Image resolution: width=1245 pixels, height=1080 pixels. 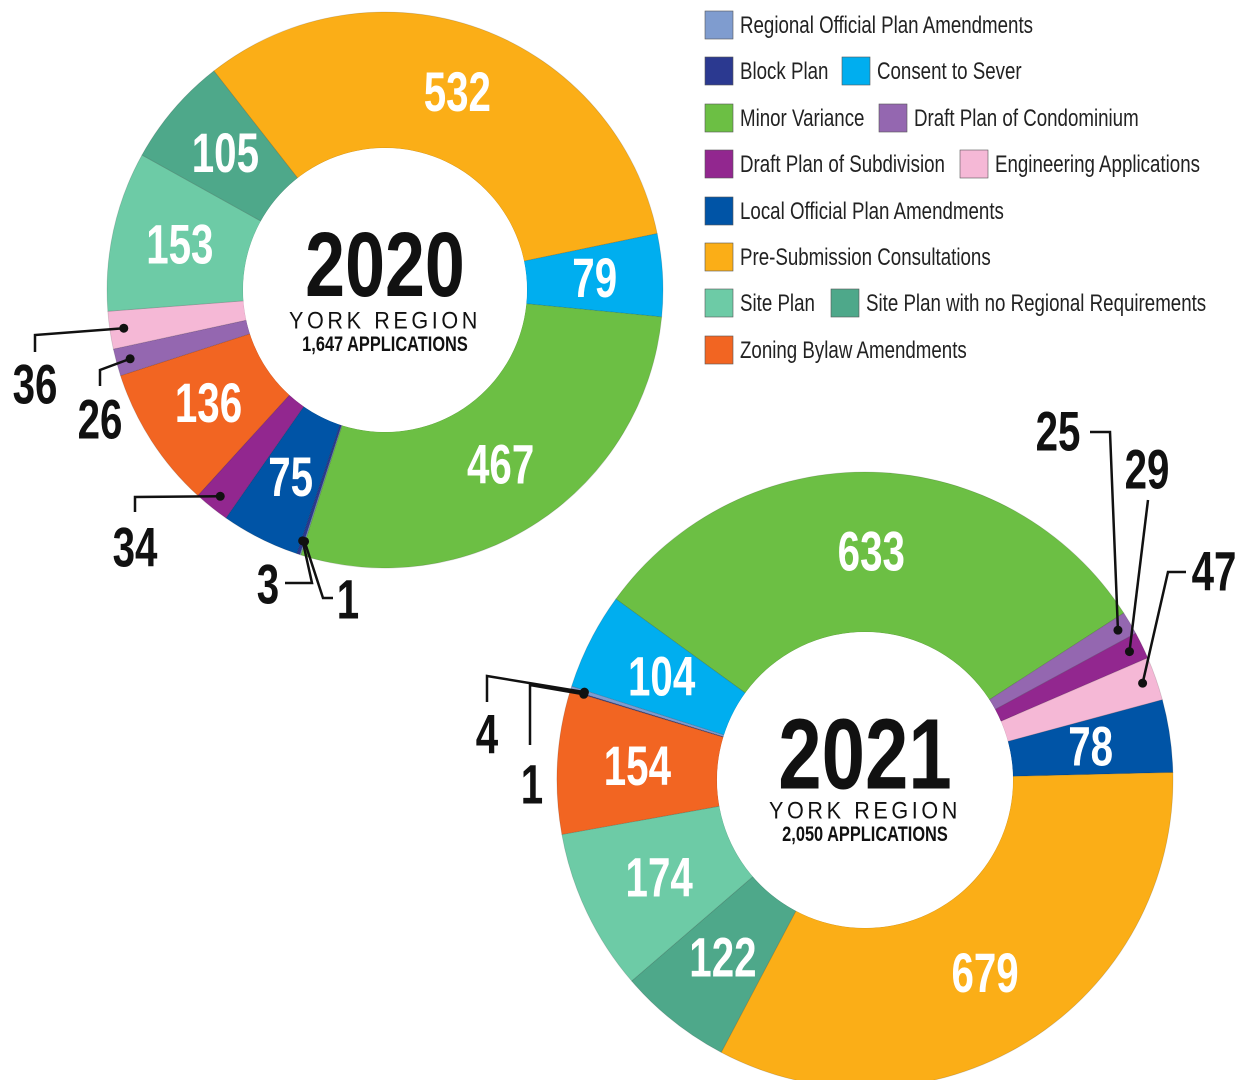 What do you see at coordinates (1058, 432) in the screenshot?
I see `value-label: 25` at bounding box center [1058, 432].